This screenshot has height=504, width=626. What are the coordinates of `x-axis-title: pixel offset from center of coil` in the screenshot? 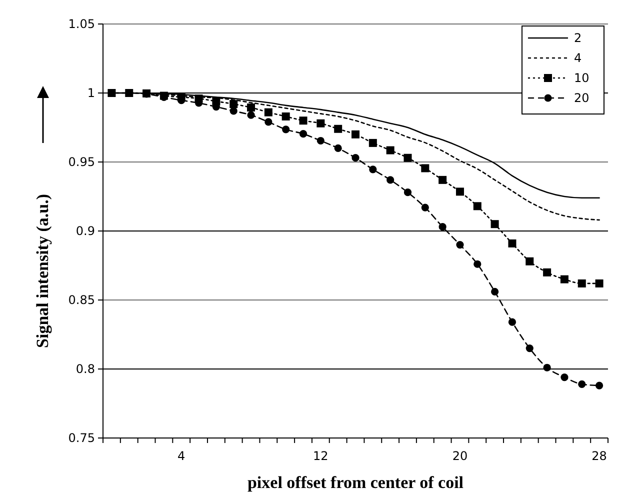 It's located at (355, 482).